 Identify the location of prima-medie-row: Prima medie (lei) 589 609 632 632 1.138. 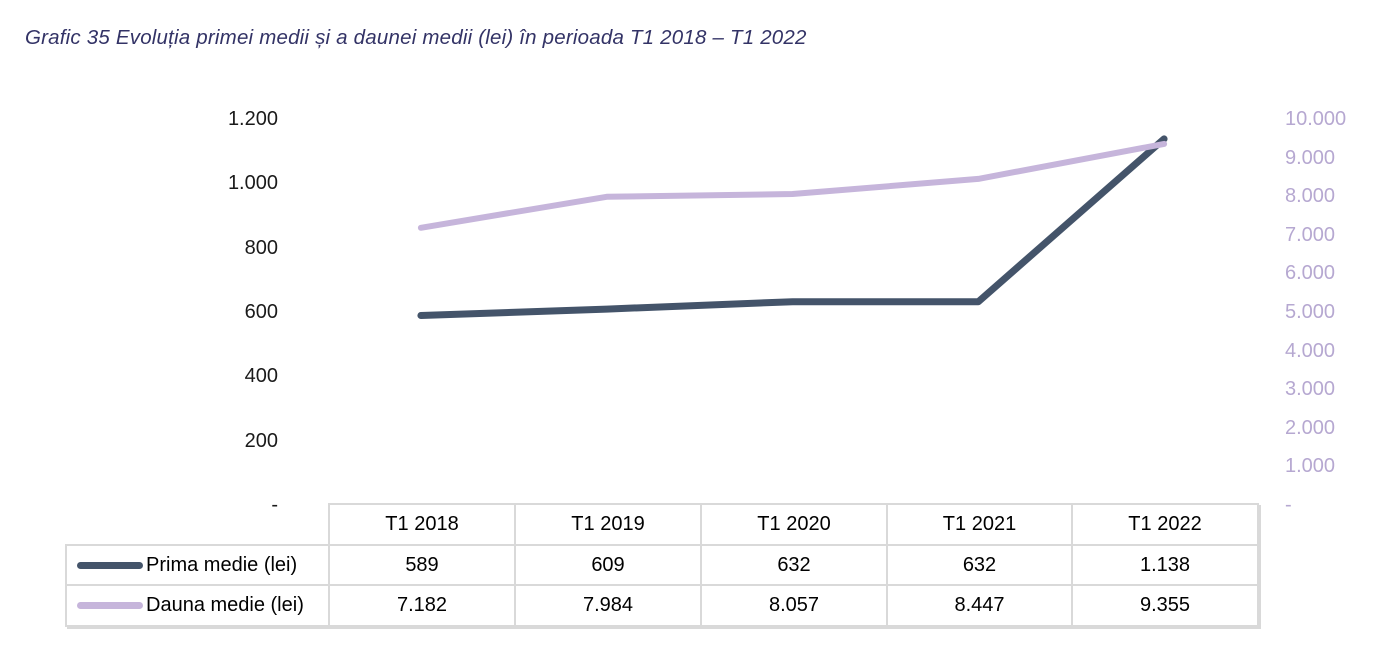
(662, 565).